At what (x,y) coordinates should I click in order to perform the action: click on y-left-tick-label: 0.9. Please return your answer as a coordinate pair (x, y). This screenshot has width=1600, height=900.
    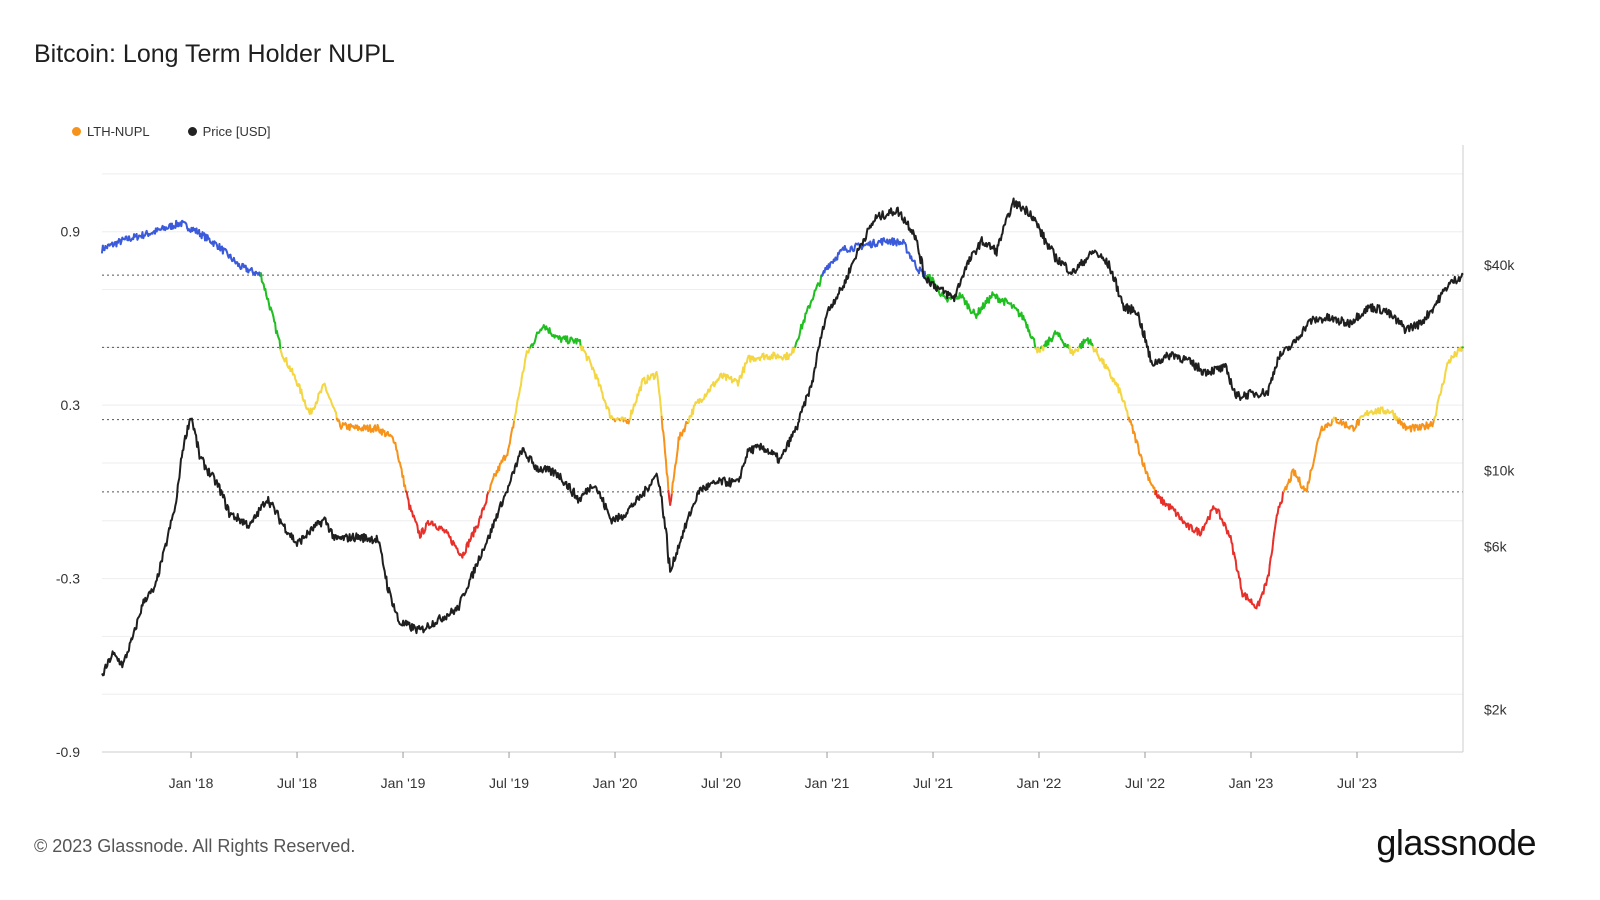
    Looking at the image, I should click on (71, 232).